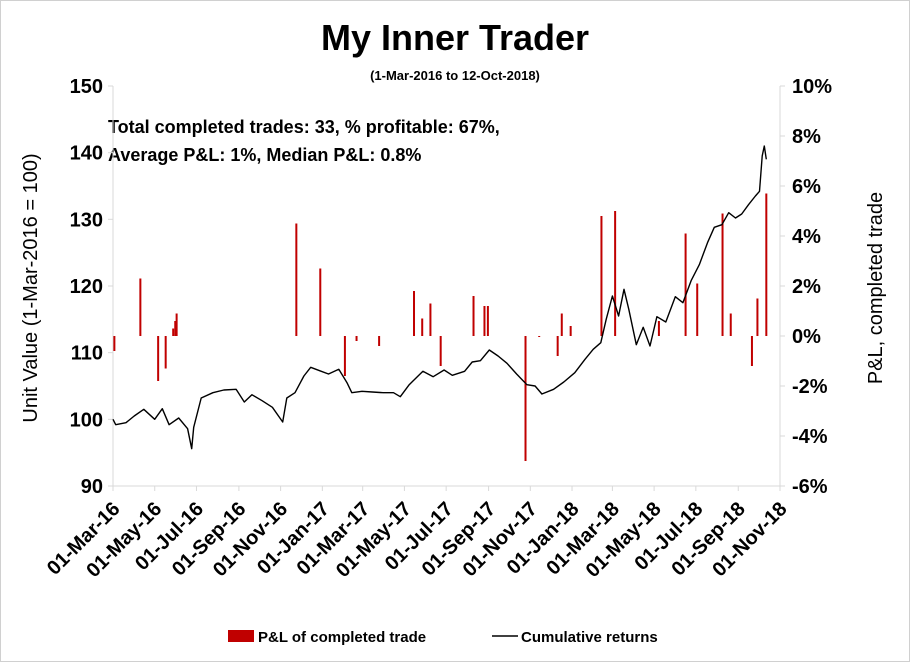 Image resolution: width=910 pixels, height=662 pixels. Describe the element at coordinates (810, 387) in the screenshot. I see `y-right-tick-label: -2%` at that location.